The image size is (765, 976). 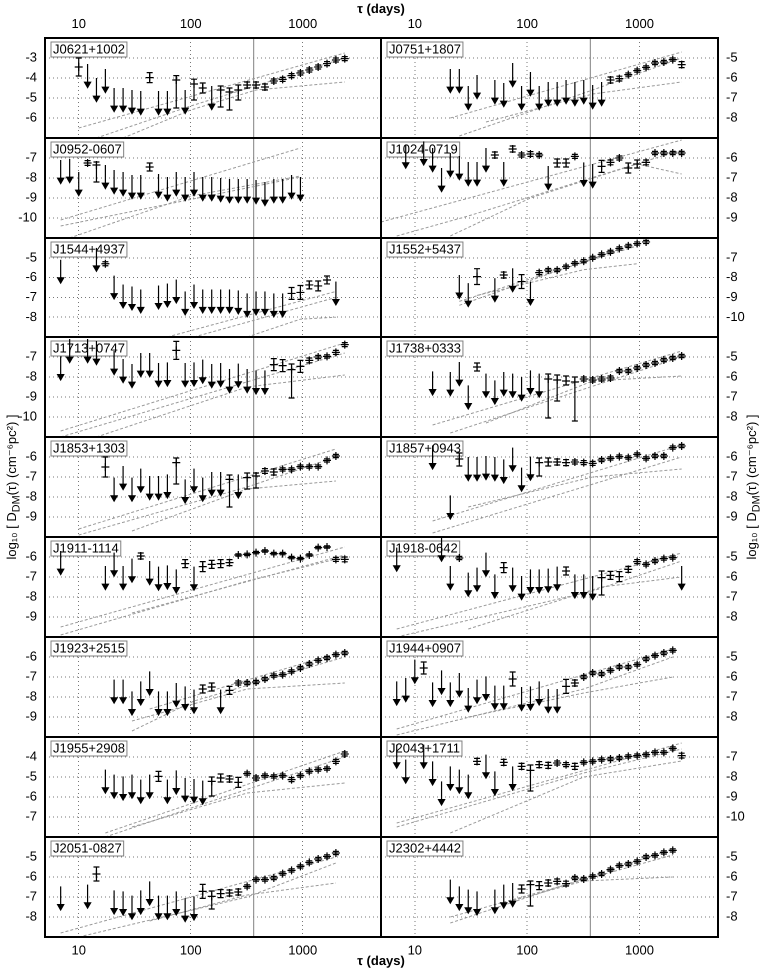 What do you see at coordinates (89, 249) in the screenshot?
I see `chart-title: J1544+4937` at bounding box center [89, 249].